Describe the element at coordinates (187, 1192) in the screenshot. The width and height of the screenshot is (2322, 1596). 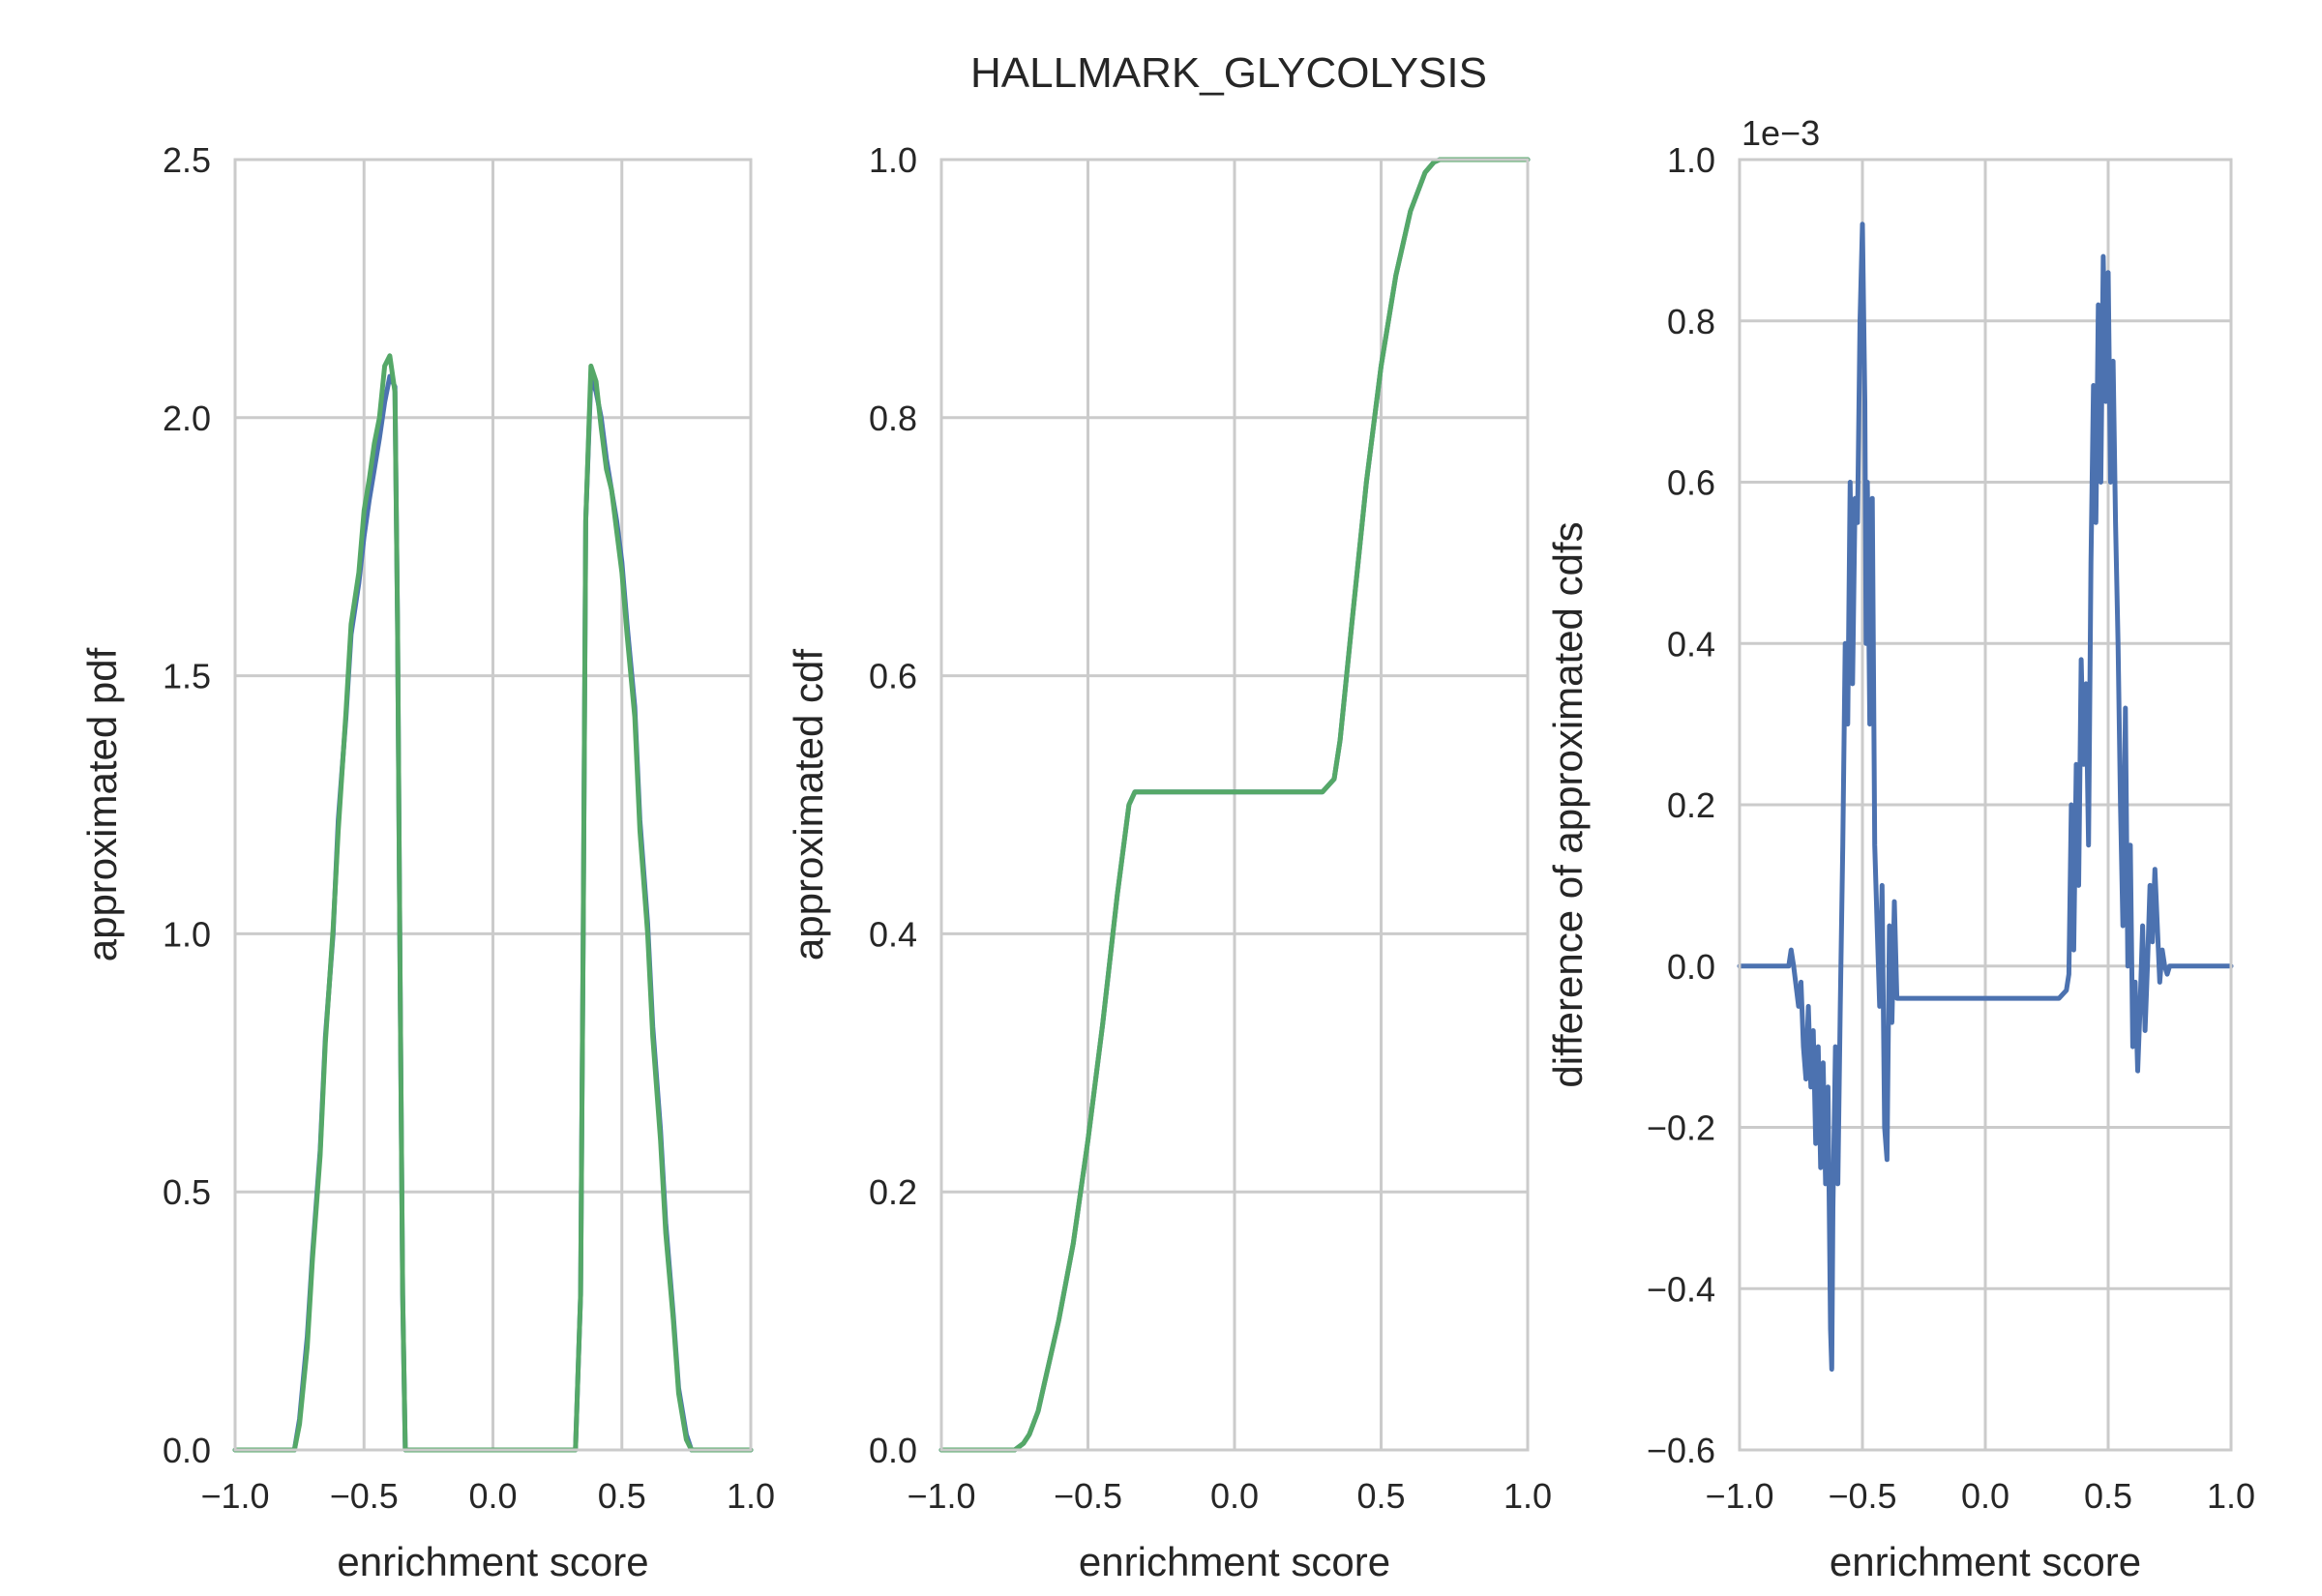
I see `y-tick-label: 0.5` at that location.